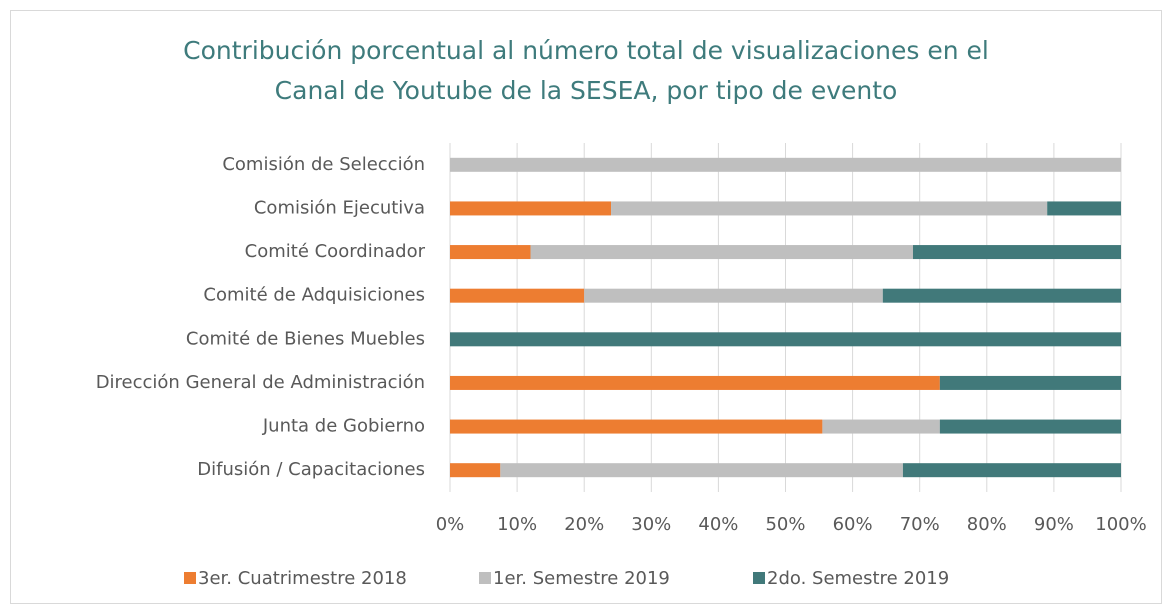  I want to click on y-tick-label: Dirección General de Administración, so click(260, 382).